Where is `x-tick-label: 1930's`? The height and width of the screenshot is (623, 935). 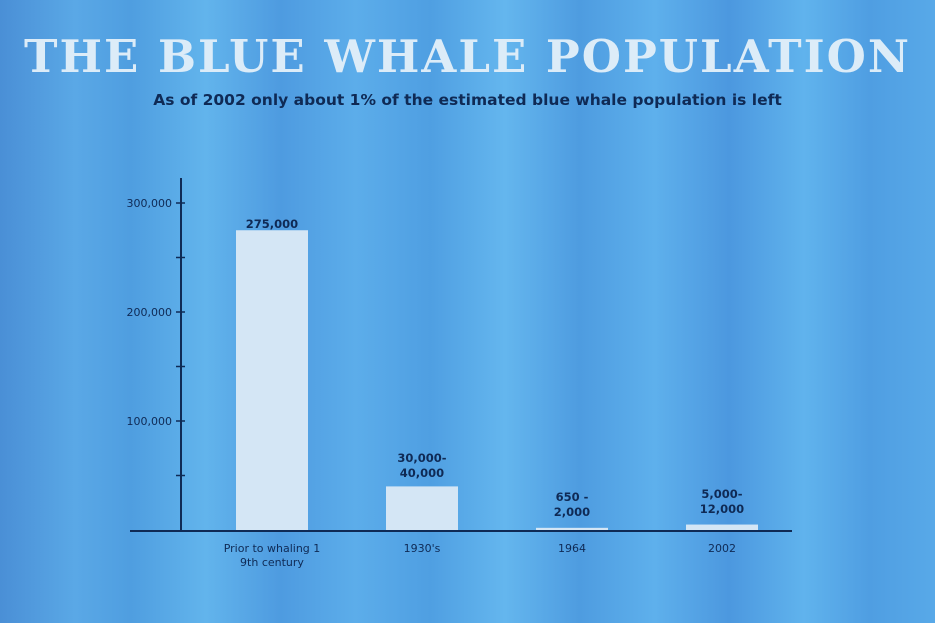 x-tick-label: 1930's is located at coordinates (422, 548).